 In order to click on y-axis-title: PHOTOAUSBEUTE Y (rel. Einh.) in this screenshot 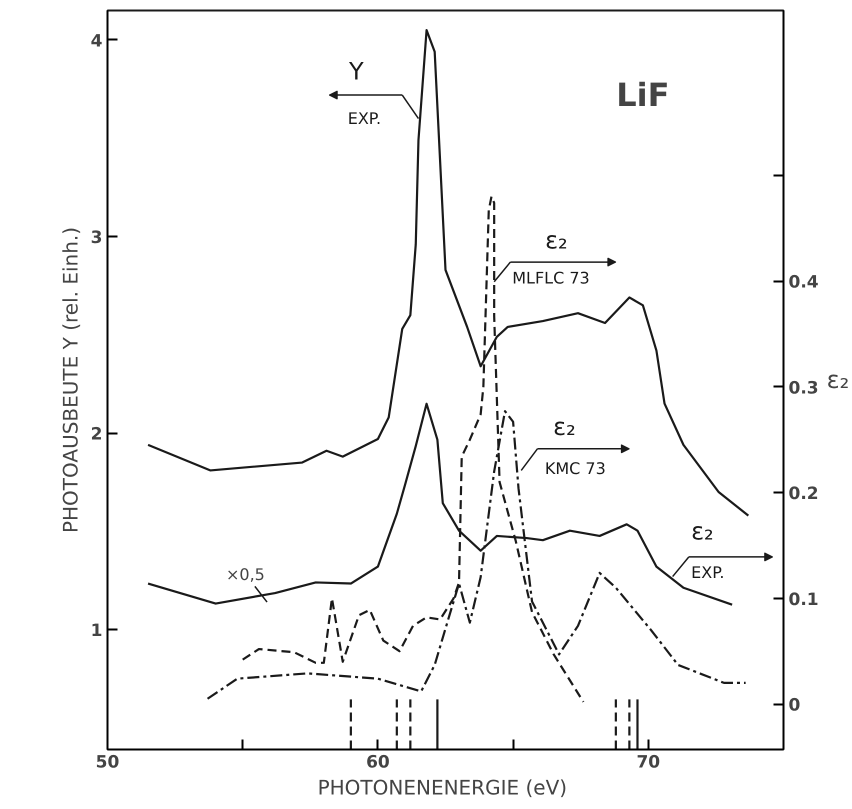, I will do `click(70, 380)`.